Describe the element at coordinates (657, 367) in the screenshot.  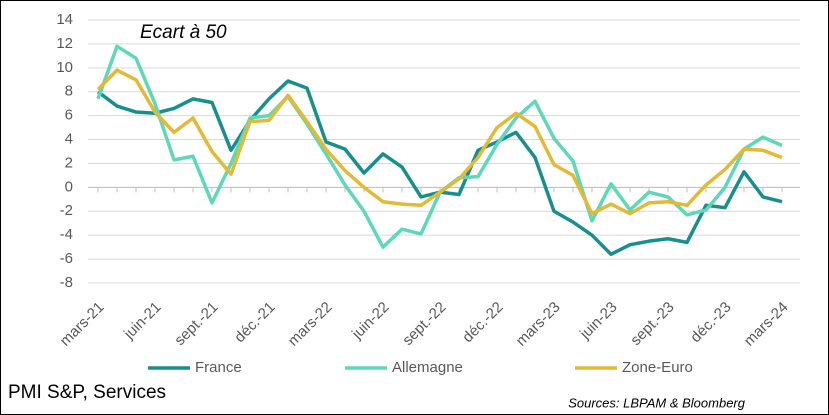
I see `legend-label: Zone-Euro` at that location.